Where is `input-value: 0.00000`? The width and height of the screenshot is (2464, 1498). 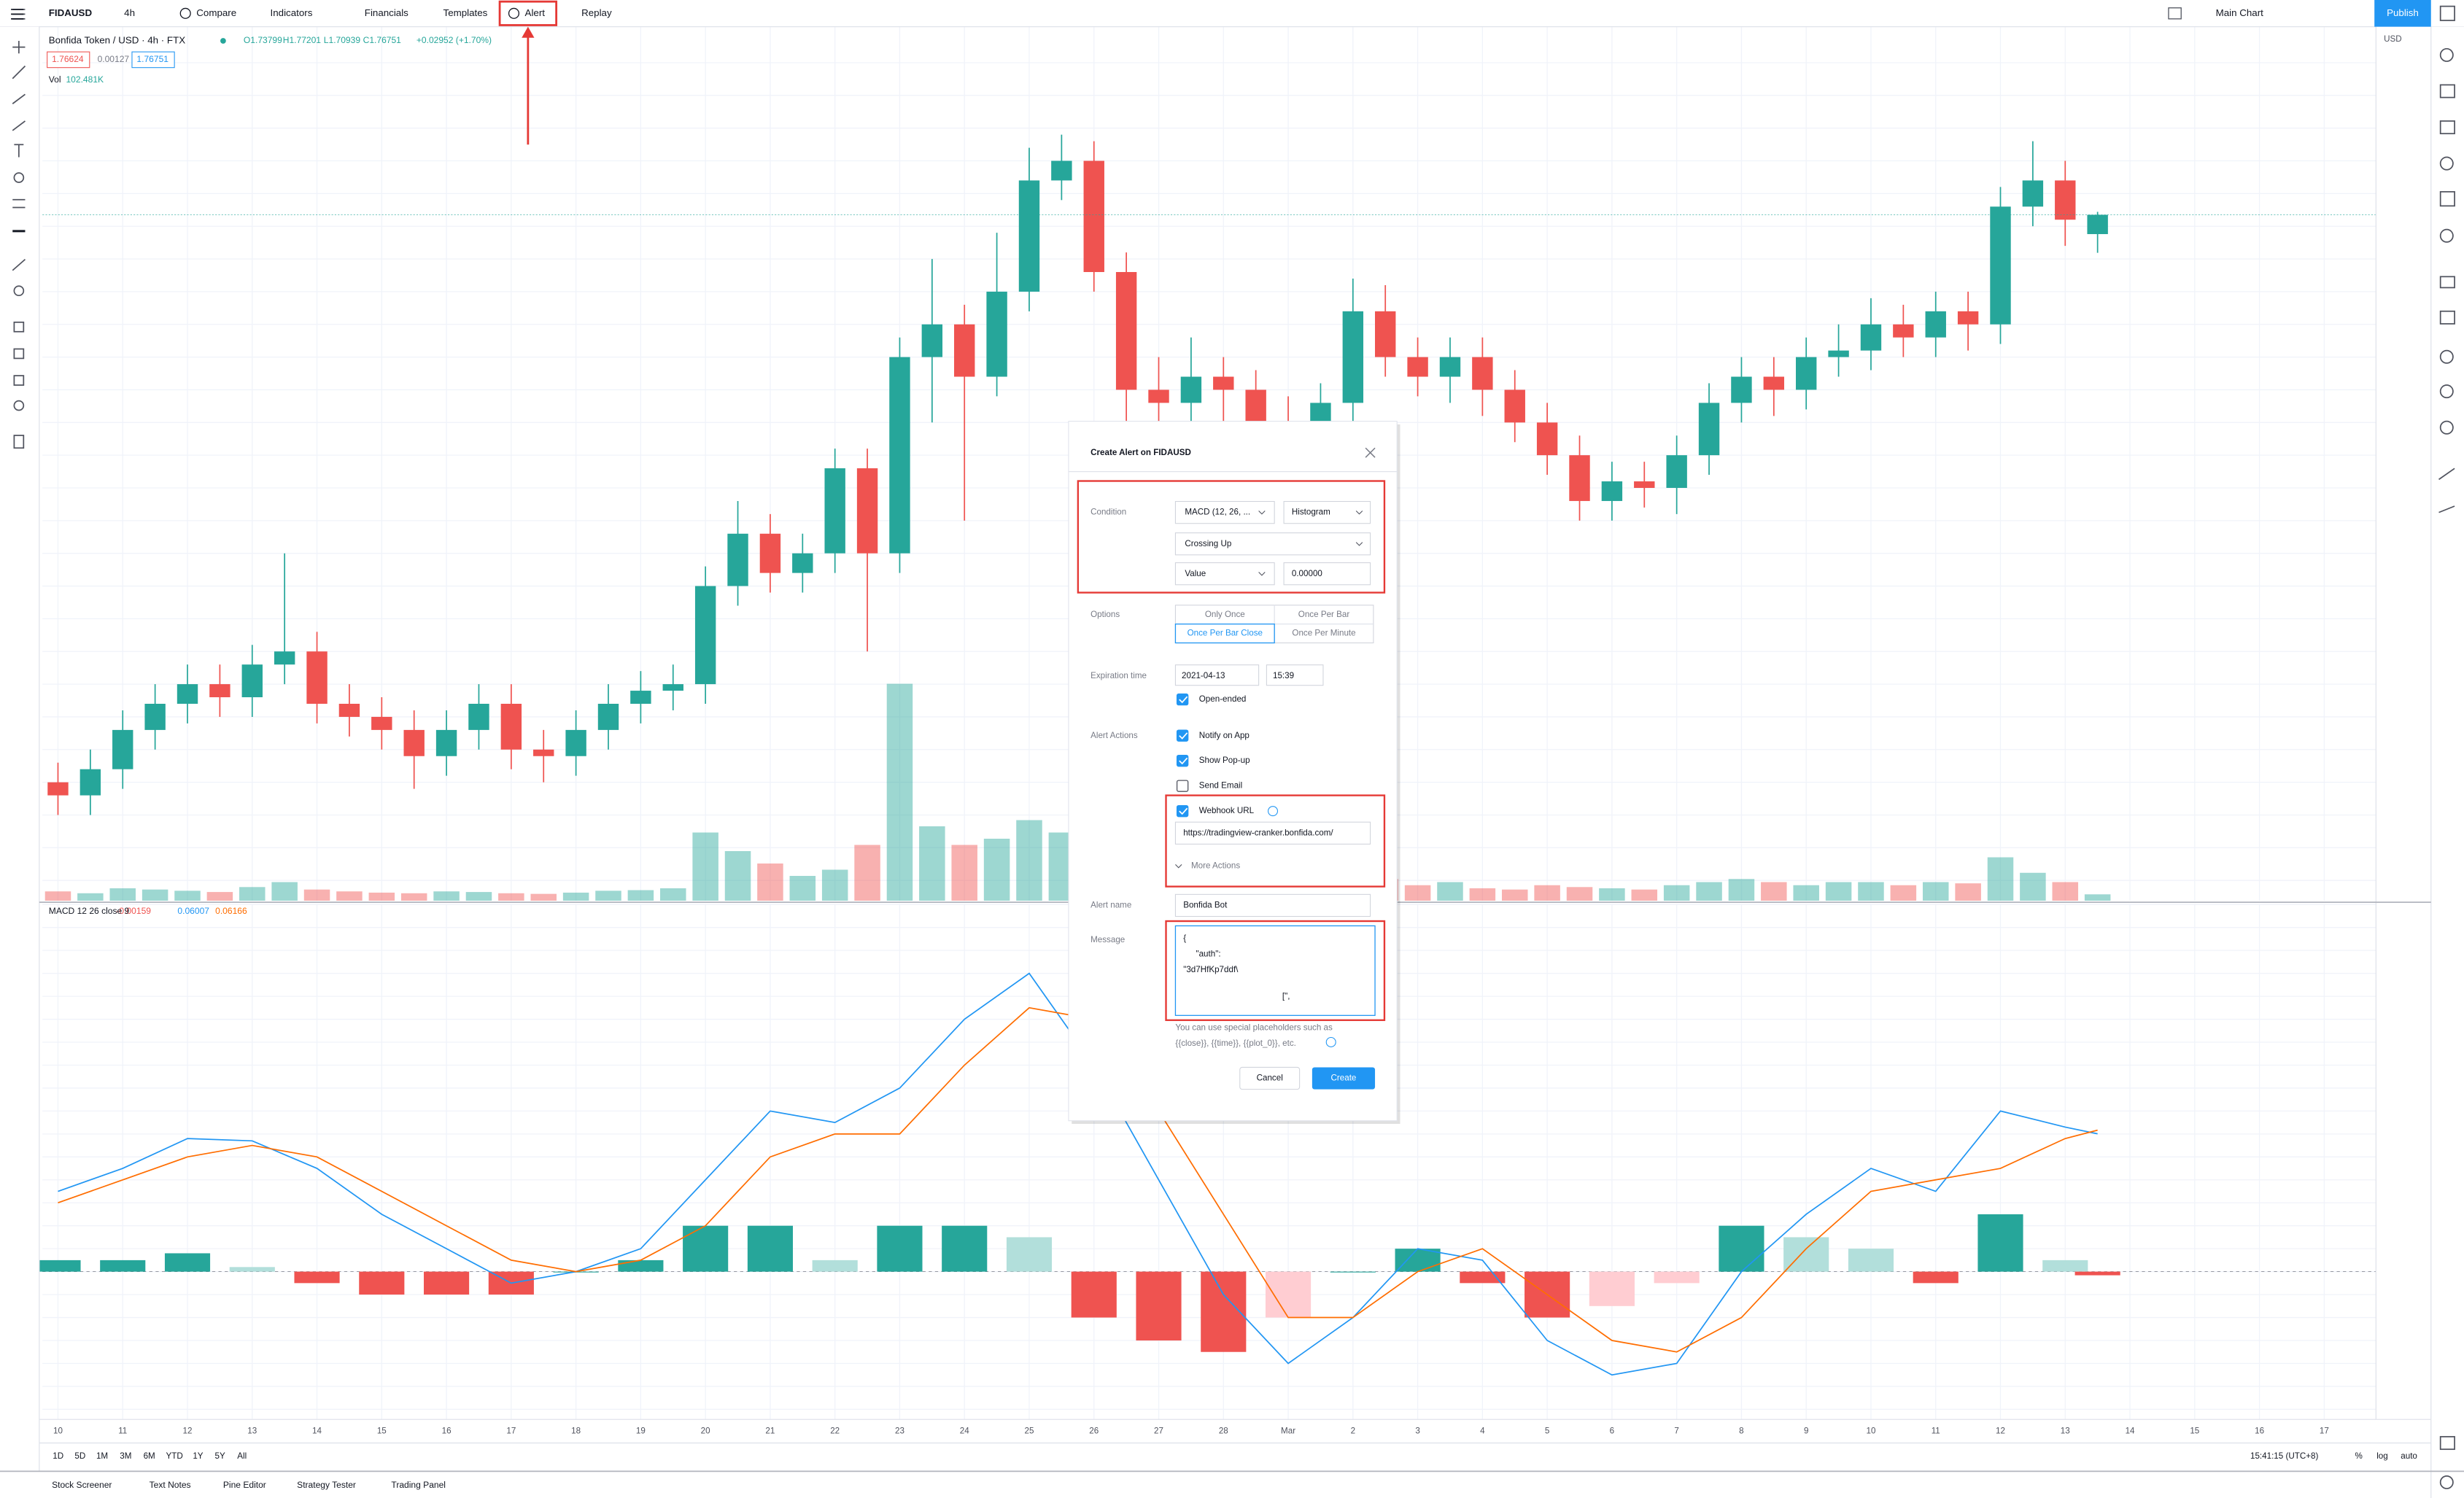
input-value: 0.00000 is located at coordinates (1307, 573).